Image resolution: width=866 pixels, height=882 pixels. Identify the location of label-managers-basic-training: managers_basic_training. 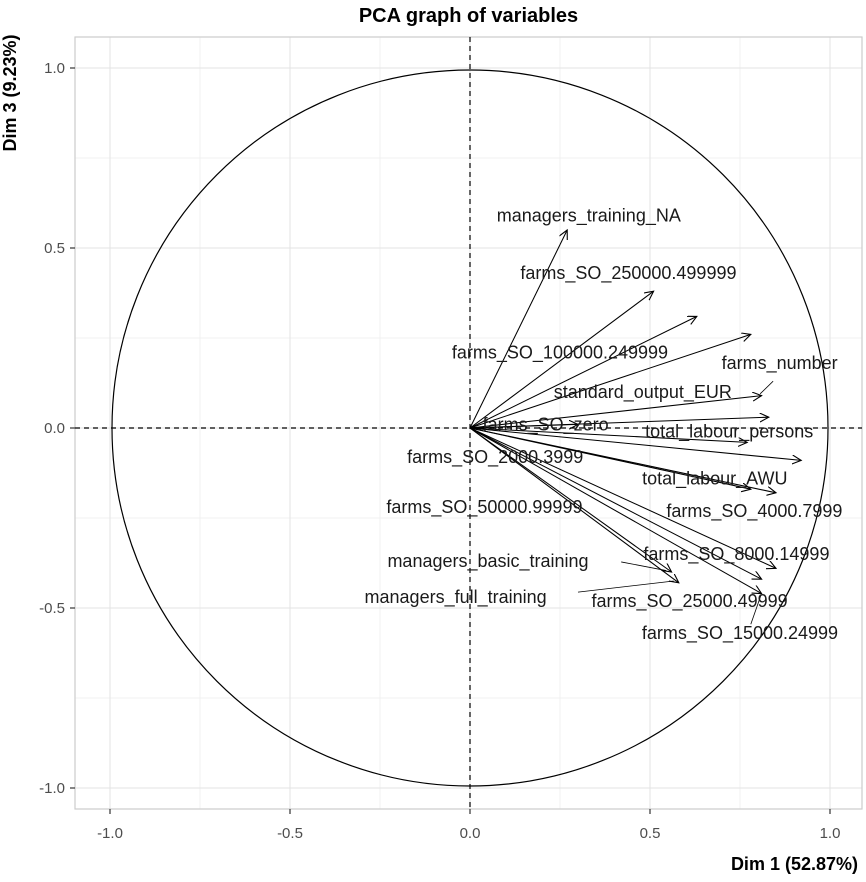
(487, 561).